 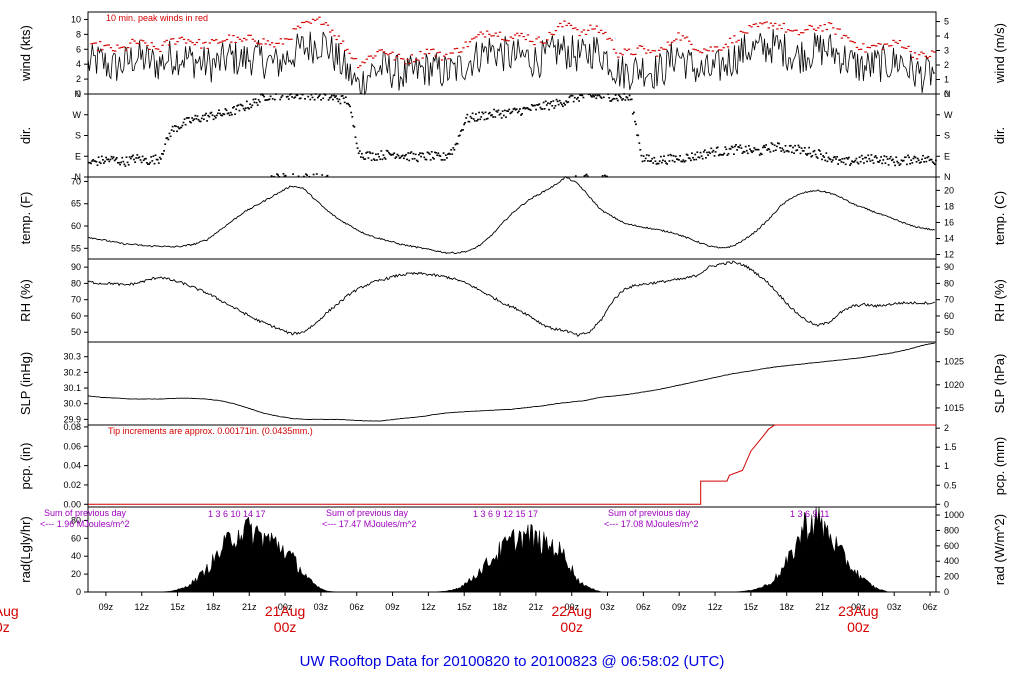 I want to click on date-label-hour: 00z, so click(x=571, y=627).